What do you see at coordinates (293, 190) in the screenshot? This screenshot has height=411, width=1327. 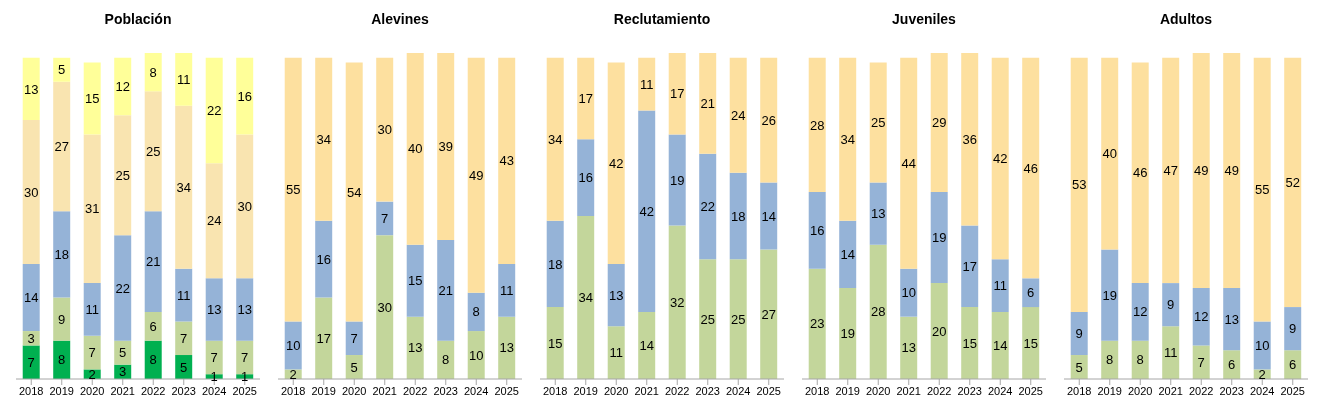 I see `data-label: 55` at bounding box center [293, 190].